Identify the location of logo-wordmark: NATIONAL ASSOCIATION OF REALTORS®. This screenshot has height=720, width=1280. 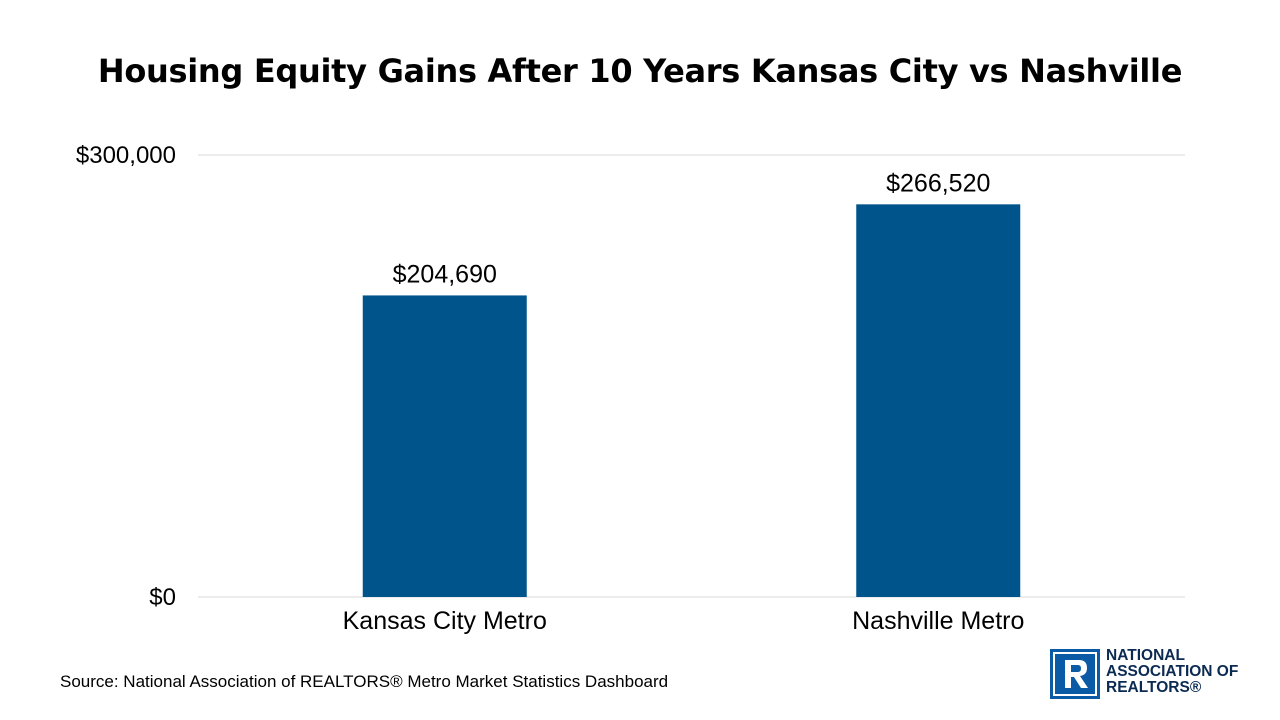
(1172, 672).